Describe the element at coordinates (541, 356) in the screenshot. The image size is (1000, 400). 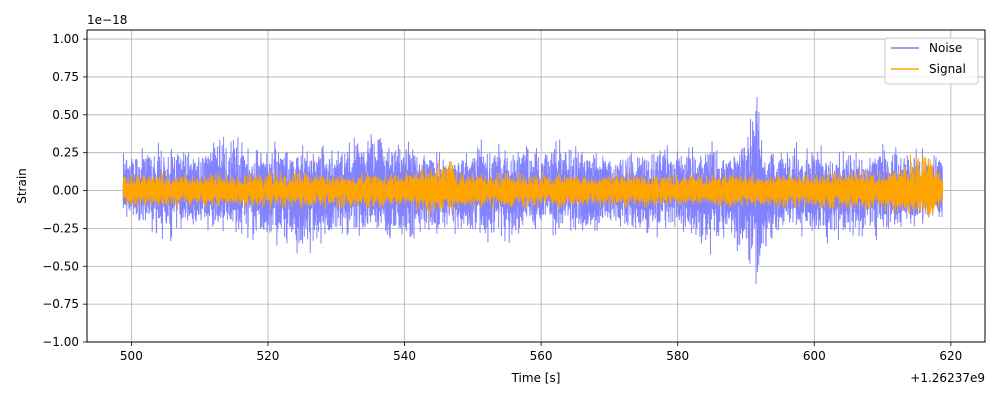
I see `x-tick-label: 560` at that location.